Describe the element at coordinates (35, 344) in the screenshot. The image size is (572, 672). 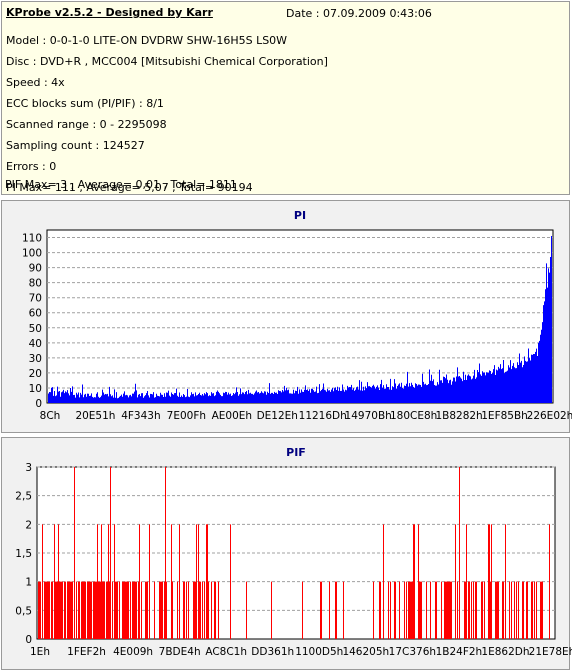
I see `pi-ytick-label: 40` at that location.